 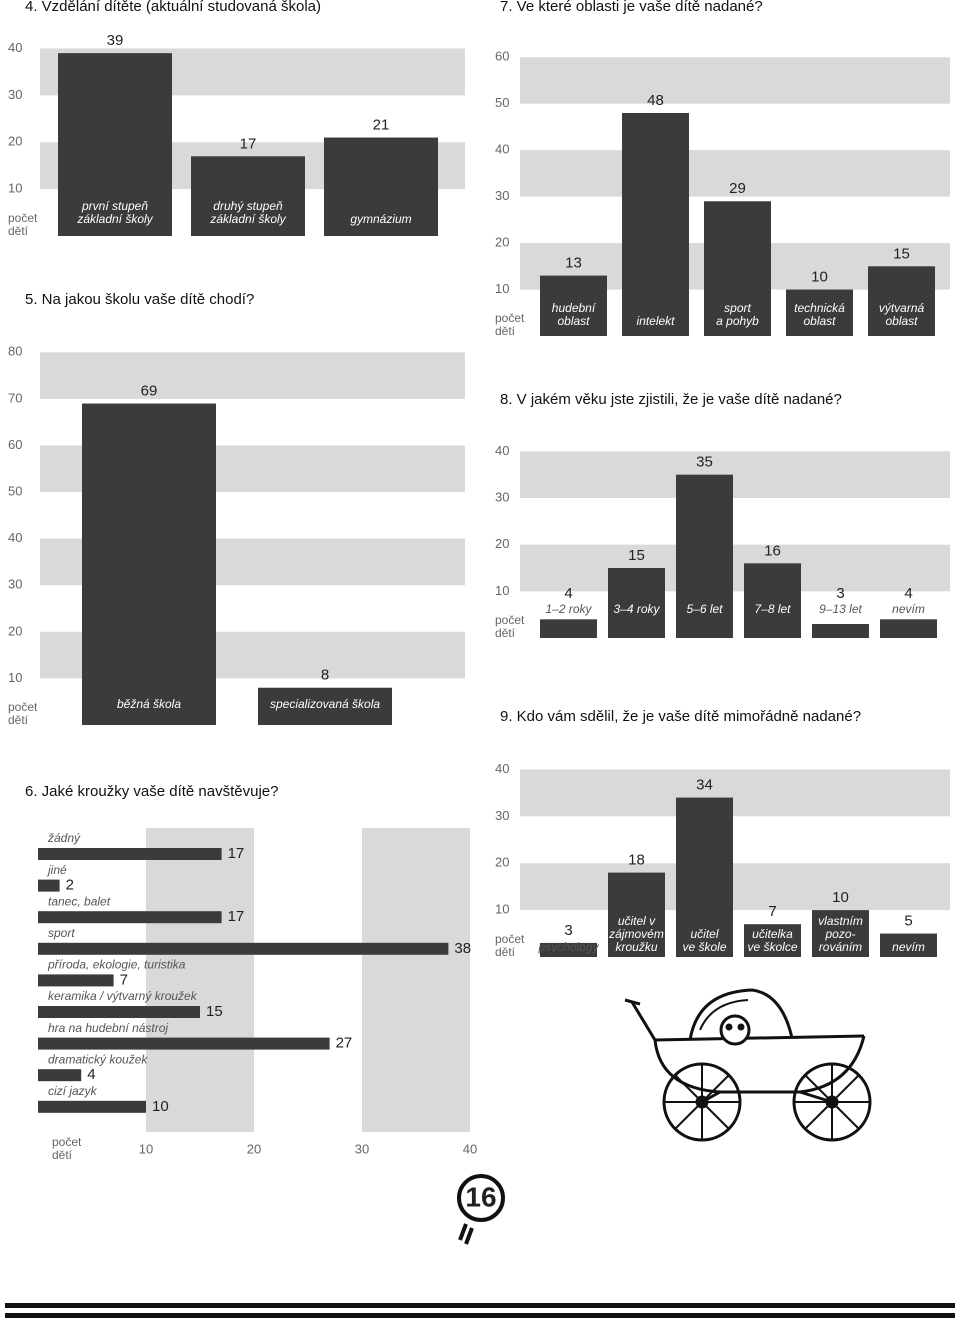 What do you see at coordinates (149, 391) in the screenshot?
I see `value-label: 69` at bounding box center [149, 391].